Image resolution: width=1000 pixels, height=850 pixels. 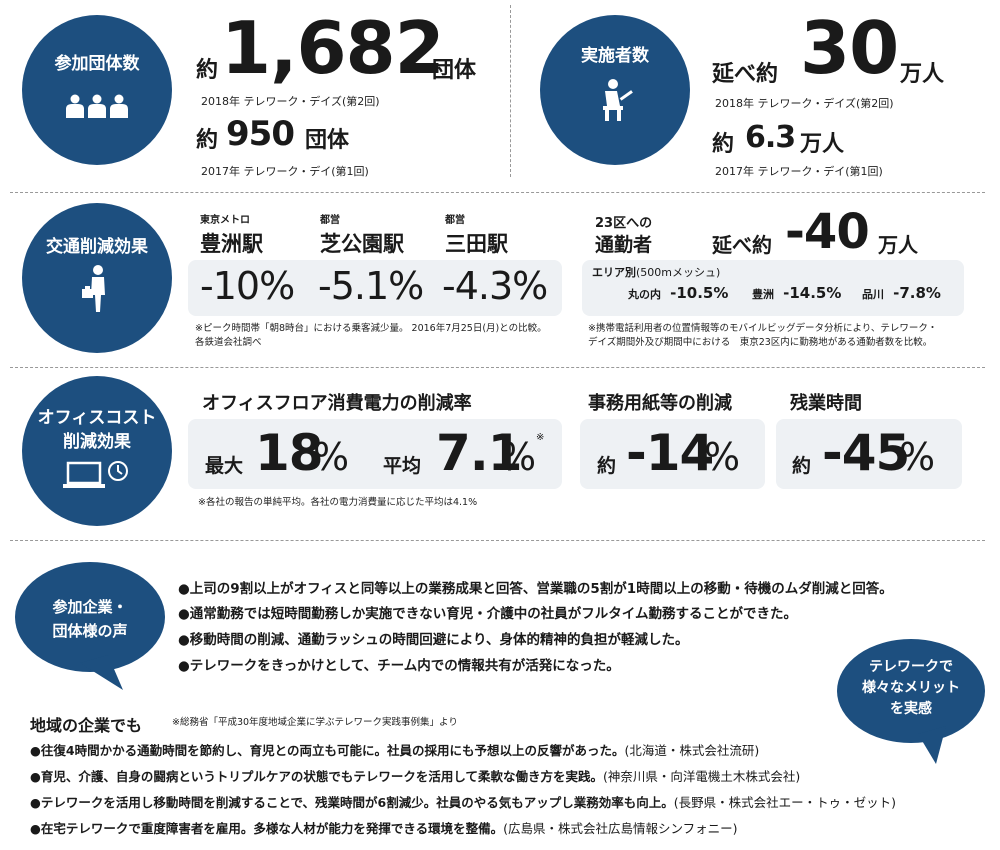 I want to click on participants-caption-2018: 2018年 テレワーク・デイズ(第2回), so click(x=290, y=101).